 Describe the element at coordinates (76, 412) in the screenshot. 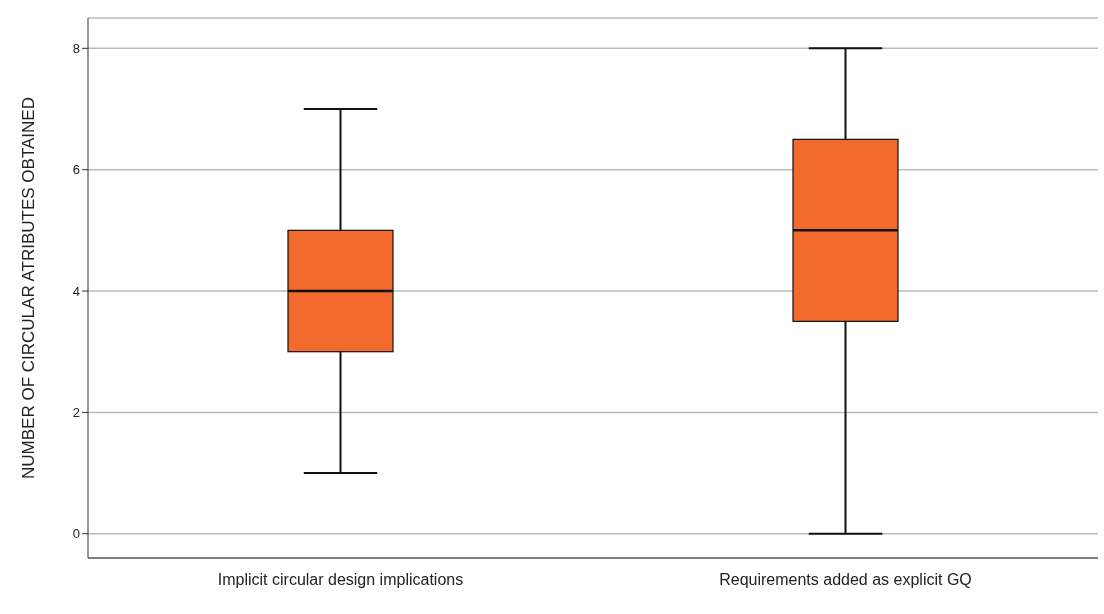

I see `y-tick-label: 2` at that location.